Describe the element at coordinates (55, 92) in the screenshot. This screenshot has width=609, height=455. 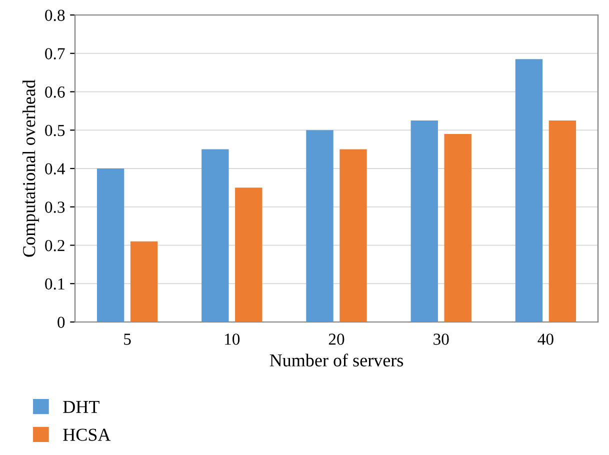
I see `y-tick-label: 0.6` at that location.